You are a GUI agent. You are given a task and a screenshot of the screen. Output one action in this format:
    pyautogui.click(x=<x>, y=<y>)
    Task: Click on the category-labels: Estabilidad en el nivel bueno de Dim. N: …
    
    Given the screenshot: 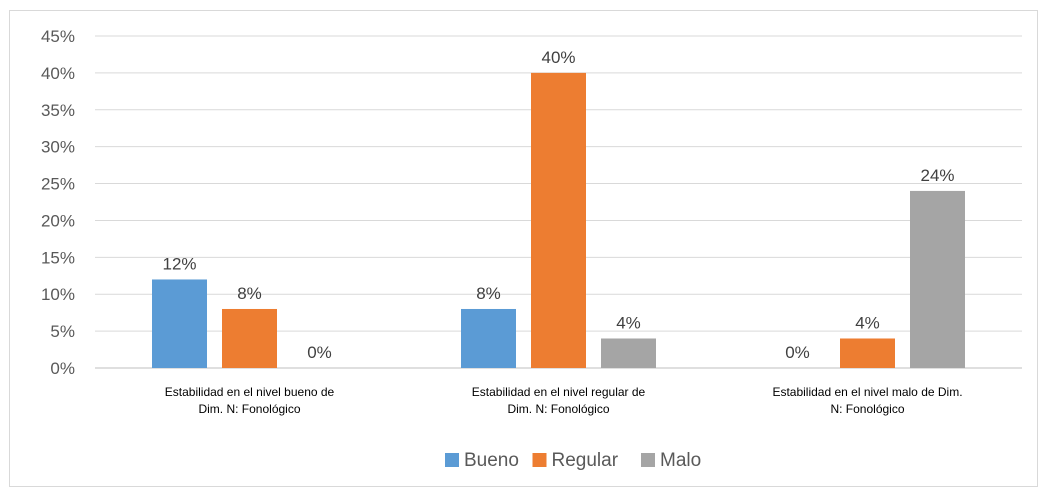 What is the action you would take?
    pyautogui.click(x=564, y=400)
    